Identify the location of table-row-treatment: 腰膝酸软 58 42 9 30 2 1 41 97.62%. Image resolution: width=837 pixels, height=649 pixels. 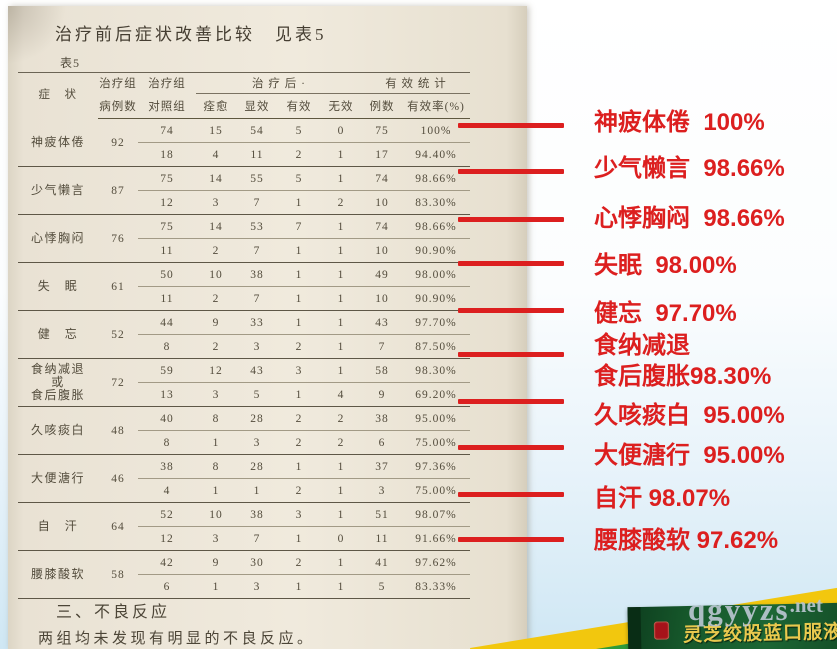
(244, 574).